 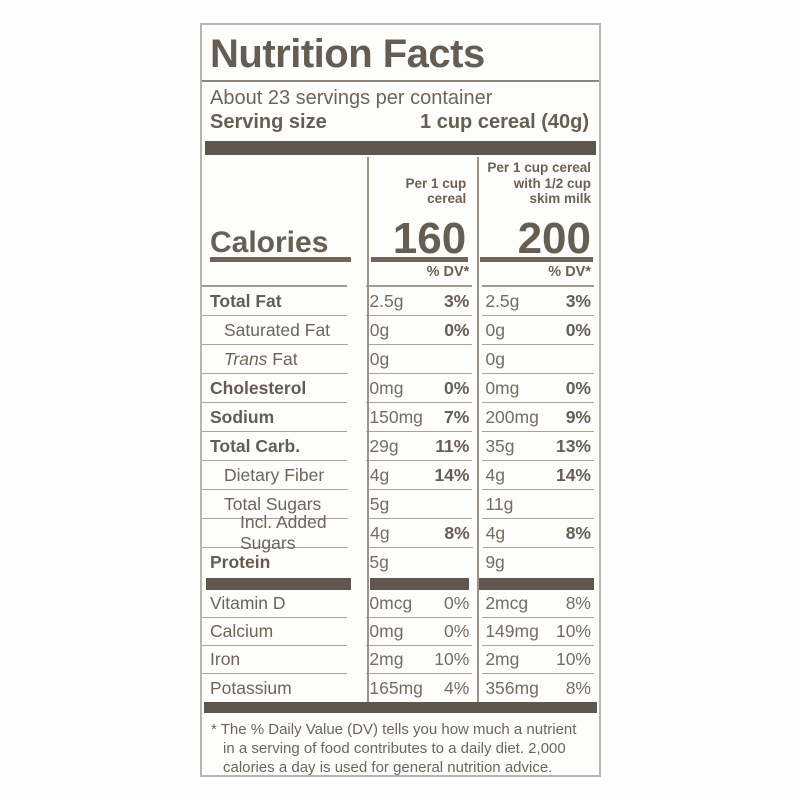 What do you see at coordinates (429, 238) in the screenshot?
I see `calories-value-cereal: 160` at bounding box center [429, 238].